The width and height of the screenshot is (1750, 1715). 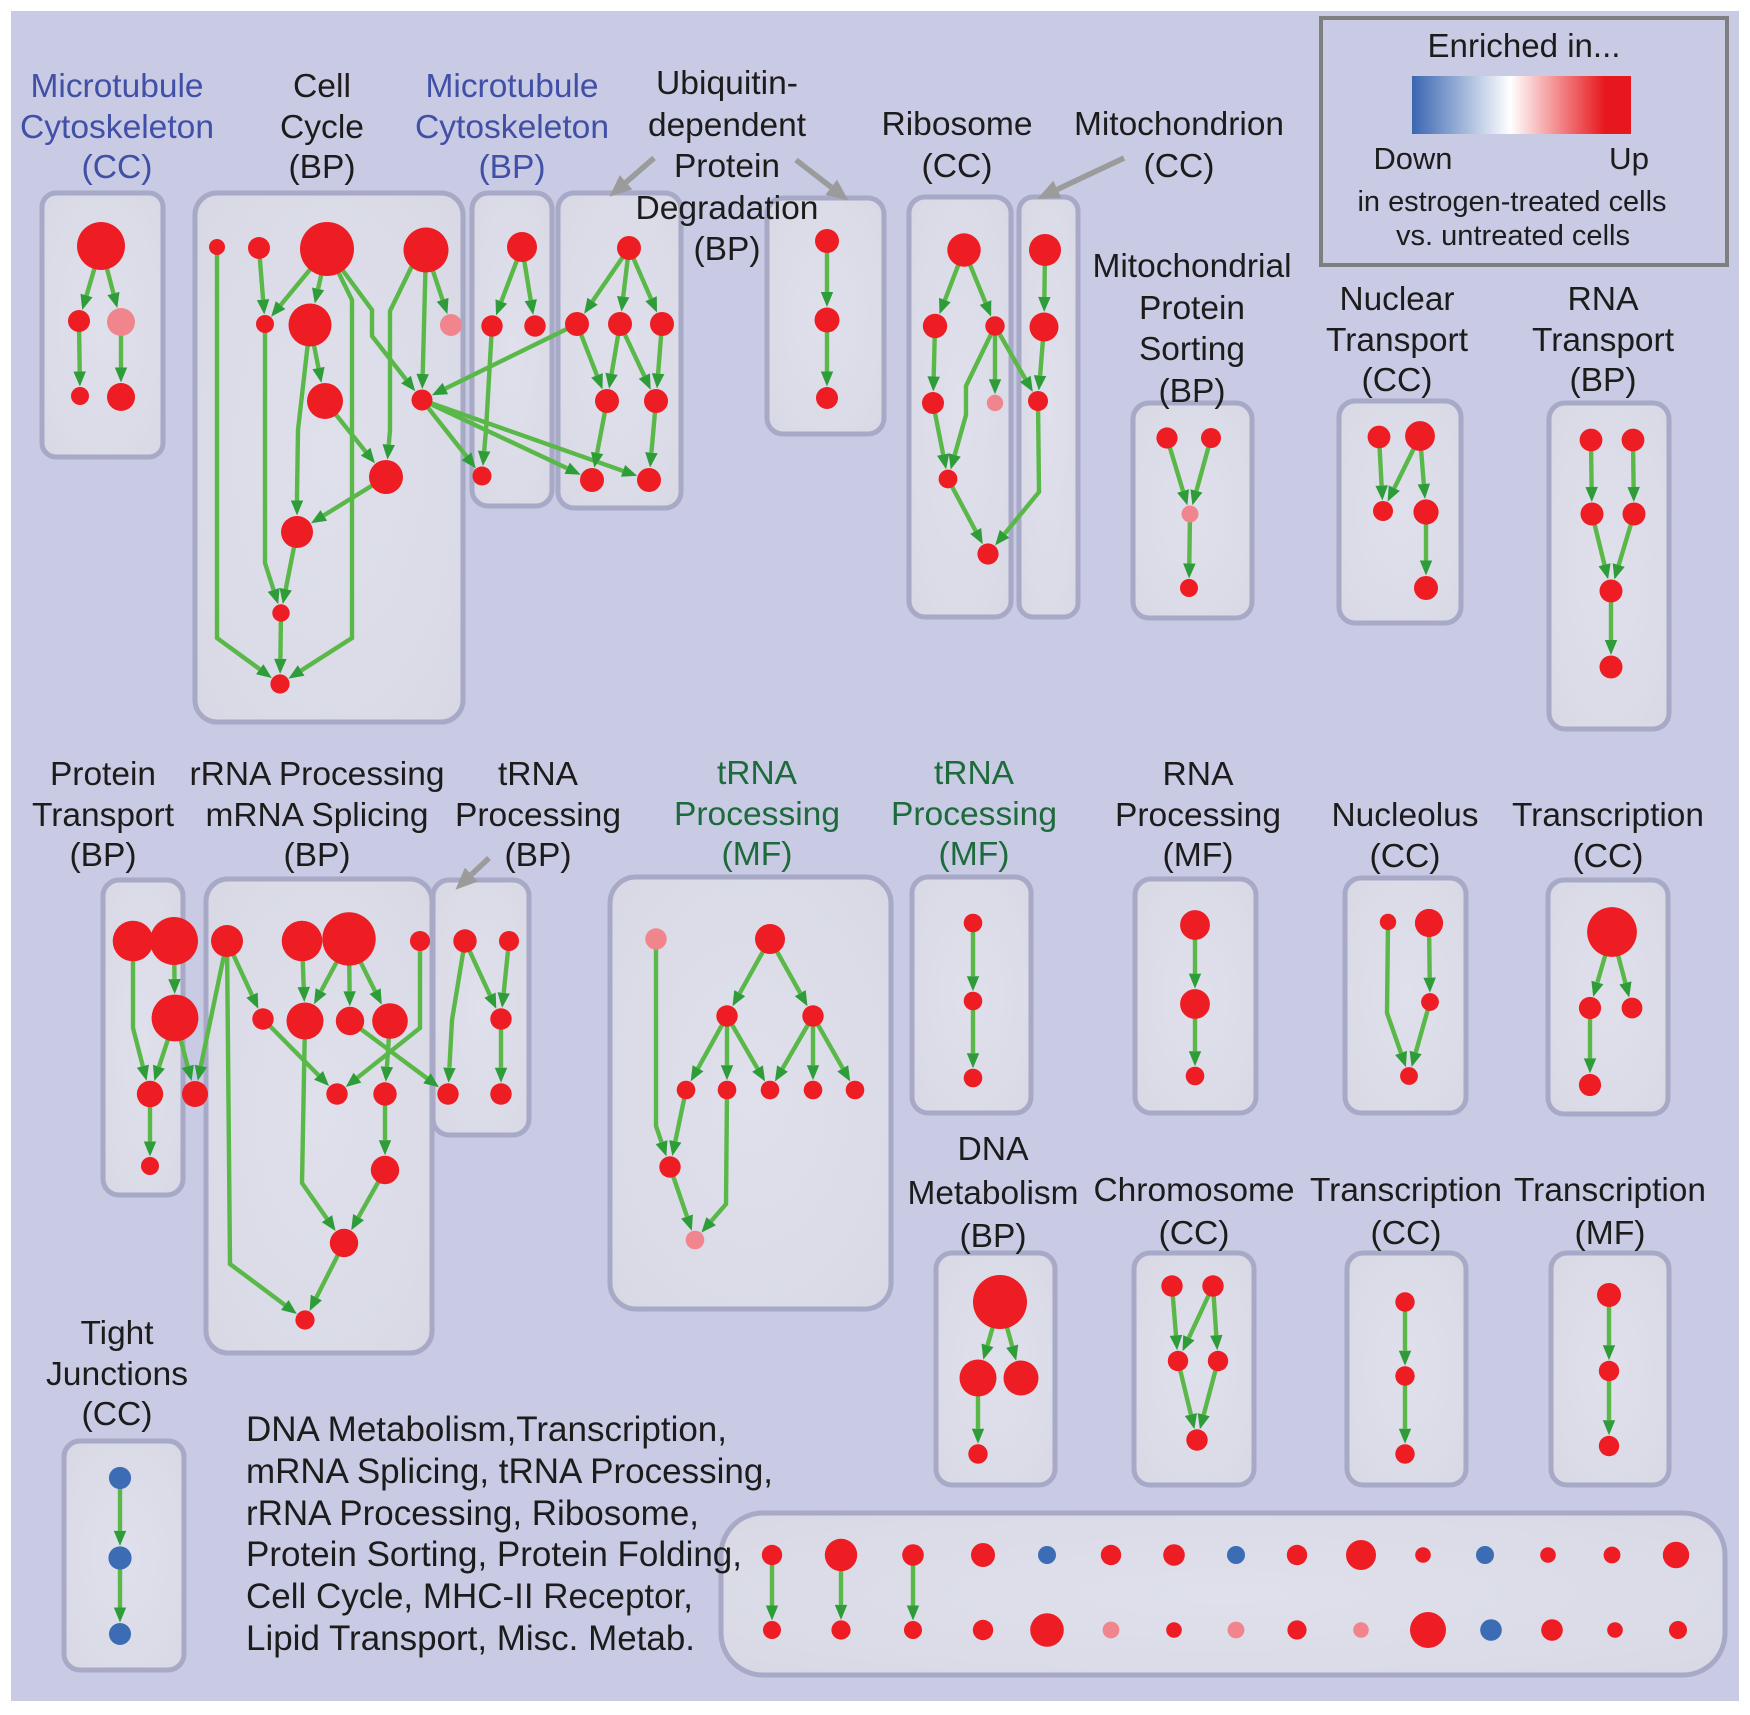 What do you see at coordinates (469, 1596) in the screenshot?
I see `svg-text: Cell Cycle, MHC-II Receptor,` at bounding box center [469, 1596].